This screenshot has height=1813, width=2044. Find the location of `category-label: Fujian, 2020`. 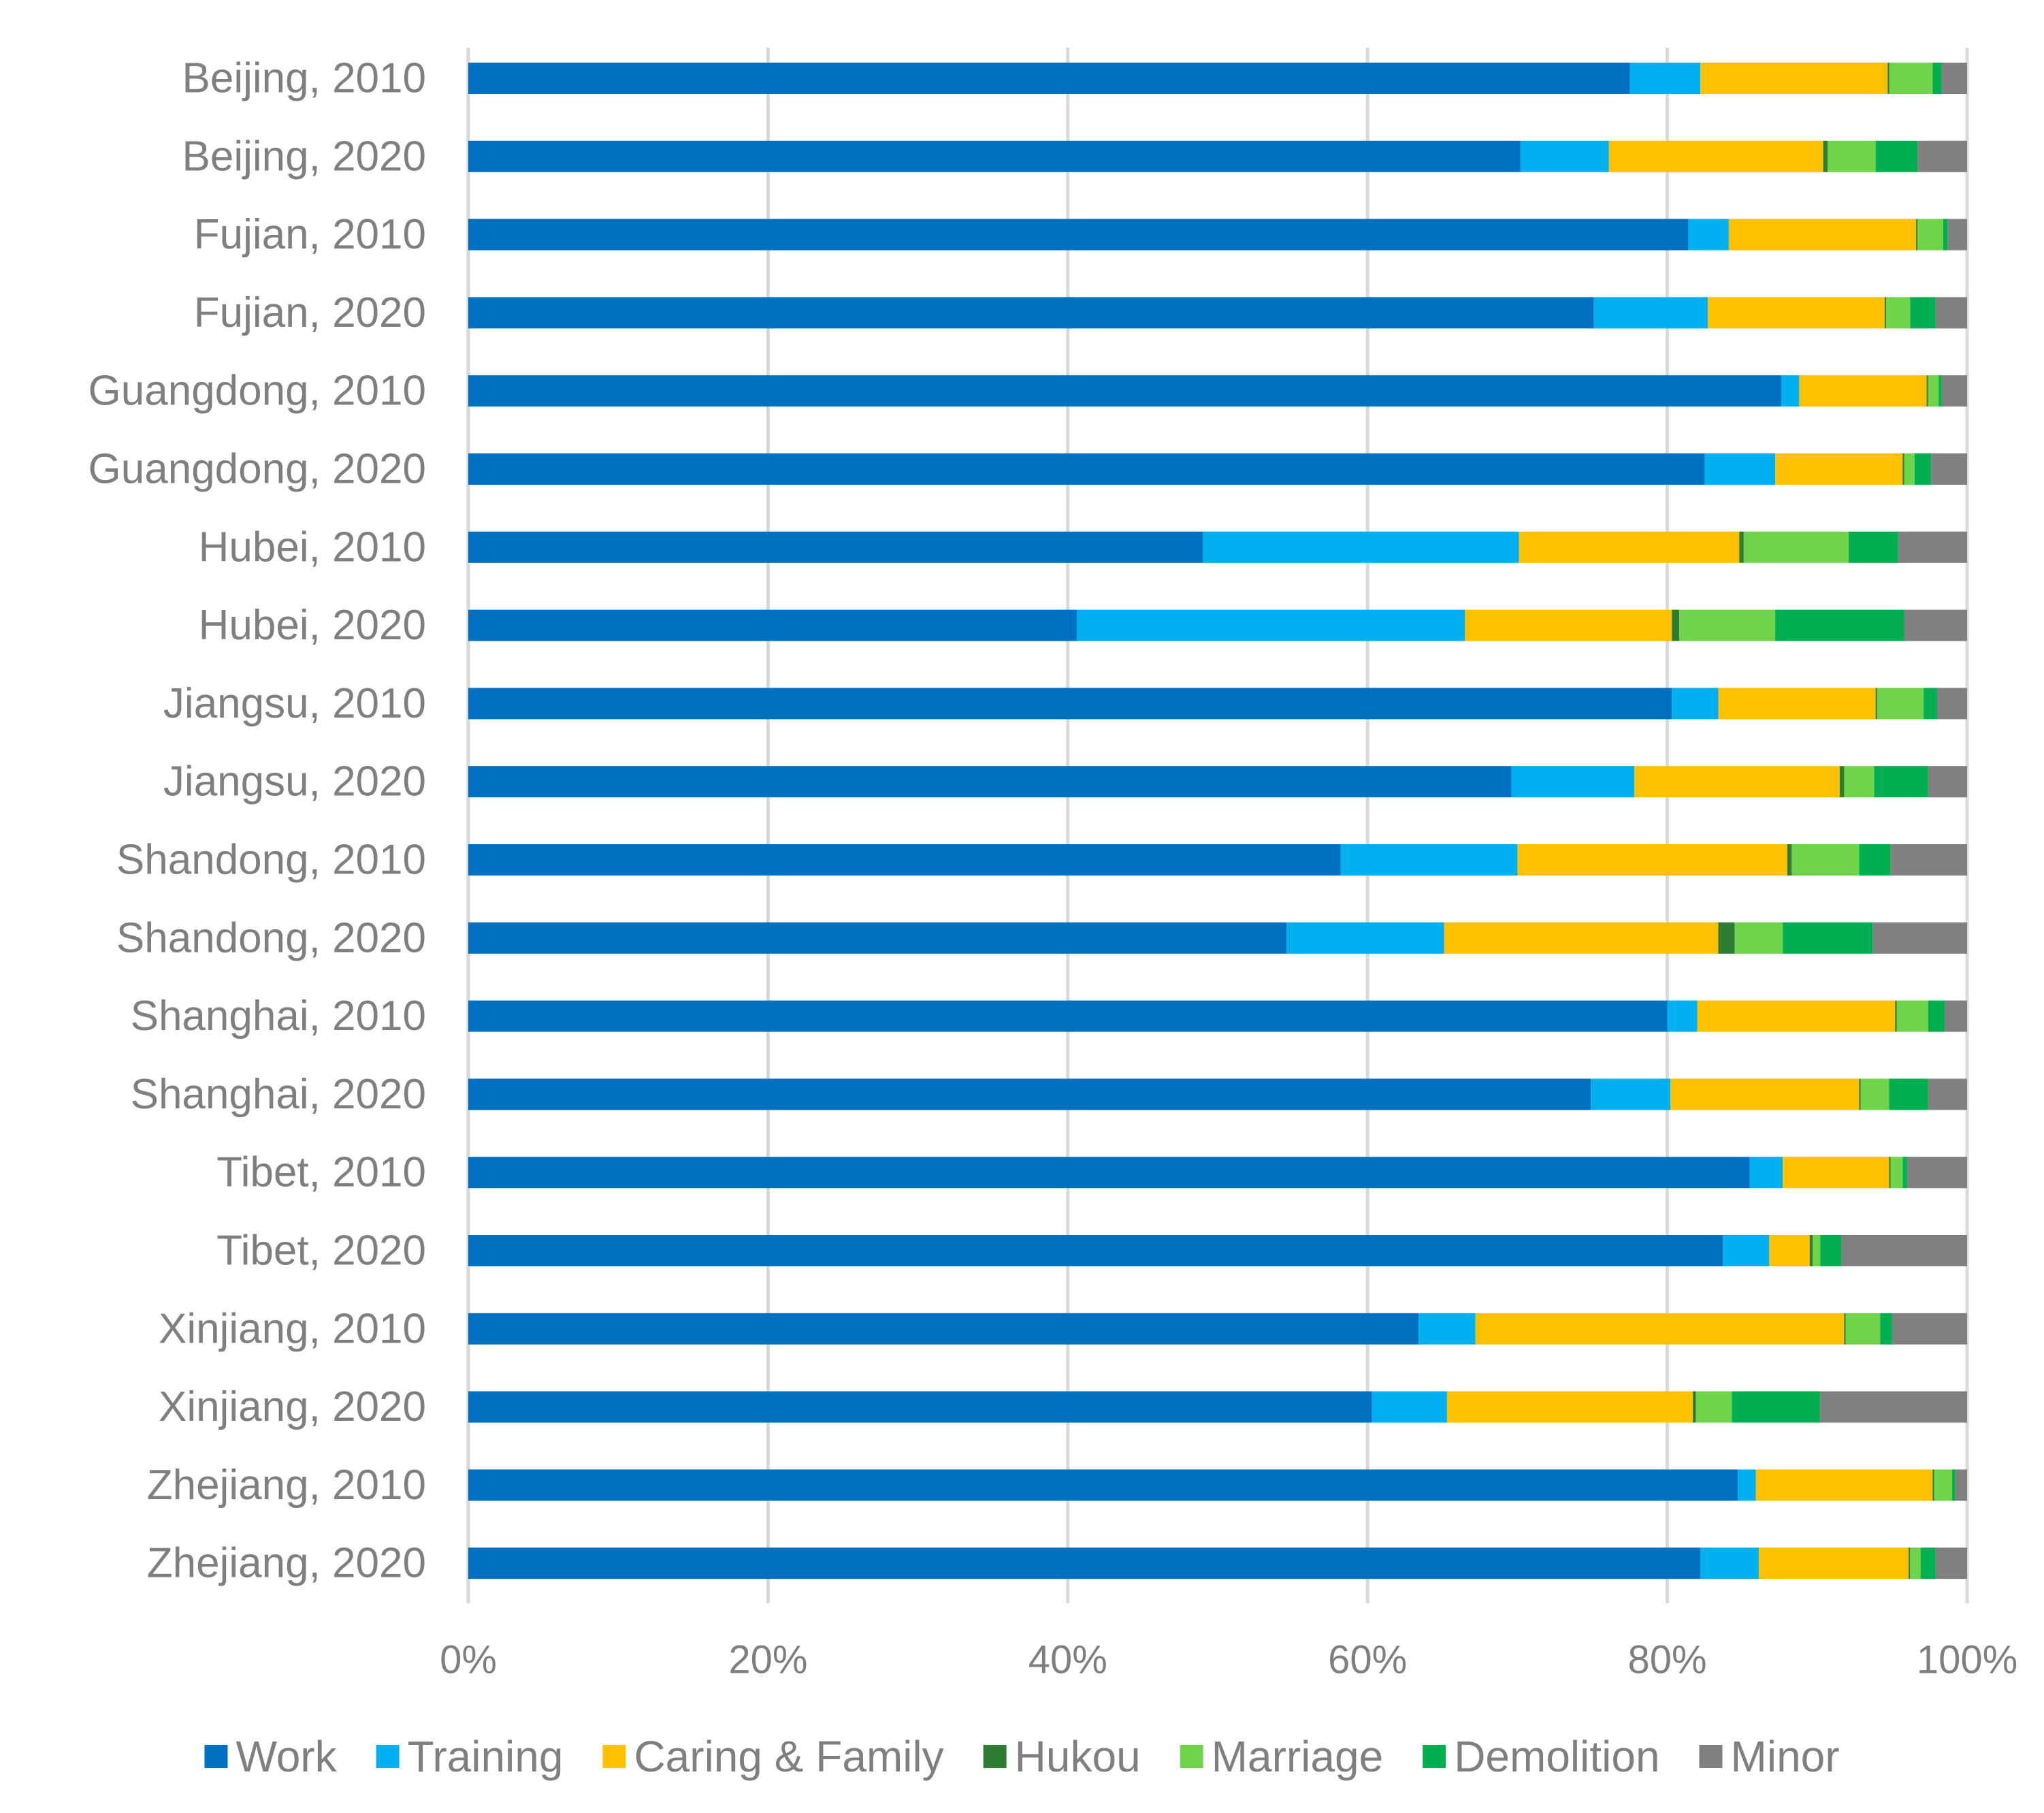

category-label: Fujian, 2020 is located at coordinates (310, 312).